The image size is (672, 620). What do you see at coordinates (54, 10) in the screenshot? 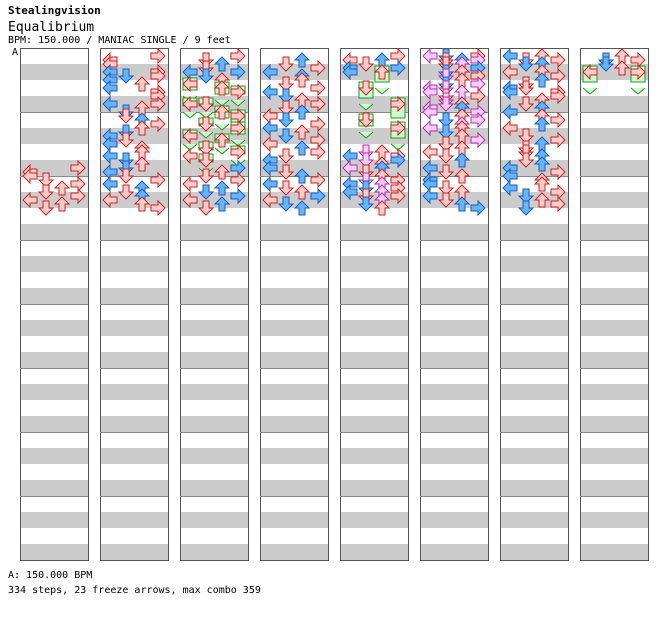
I see `song-title: Stealingvision` at bounding box center [54, 10].